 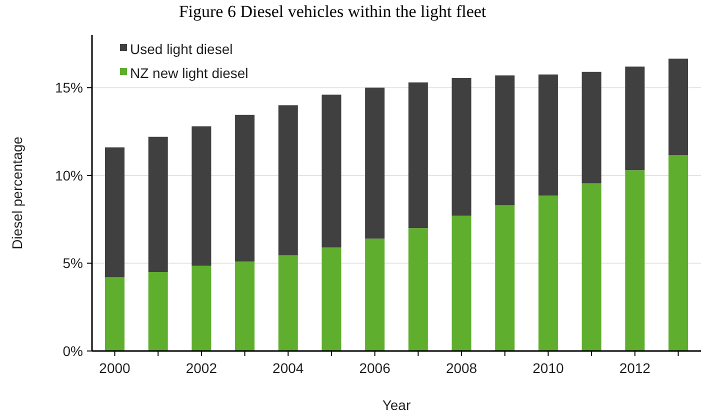 I want to click on x-tick-label: 2006, so click(x=375, y=368).